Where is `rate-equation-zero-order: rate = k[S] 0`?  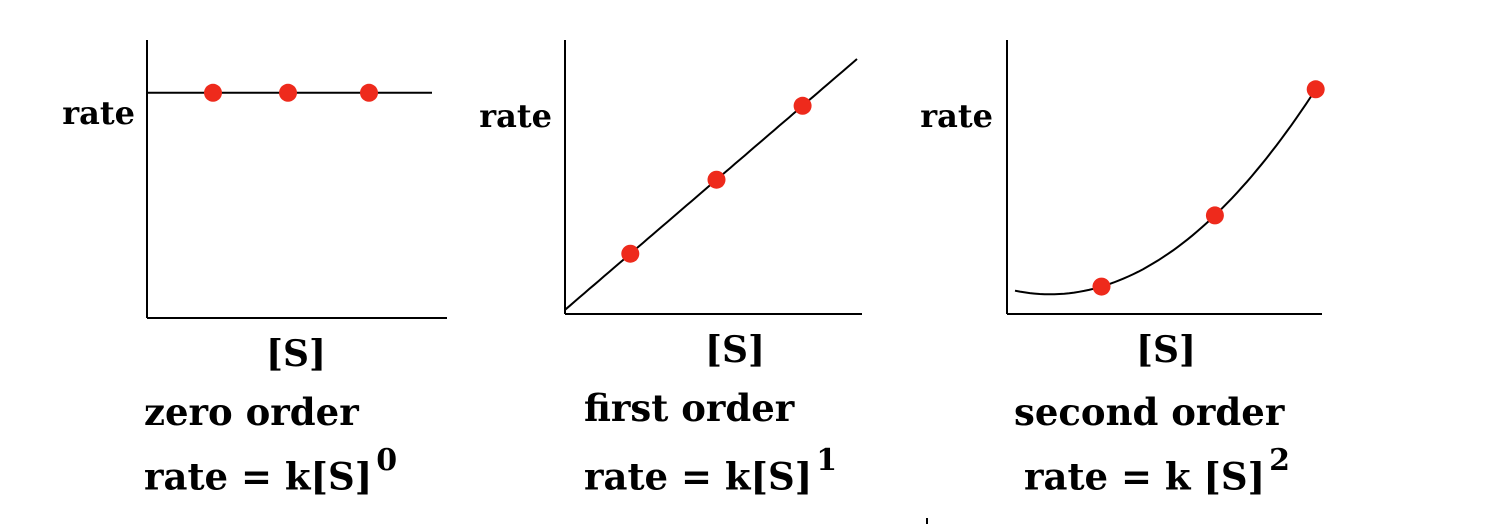 rate-equation-zero-order: rate = k[S] 0 is located at coordinates (270, 472).